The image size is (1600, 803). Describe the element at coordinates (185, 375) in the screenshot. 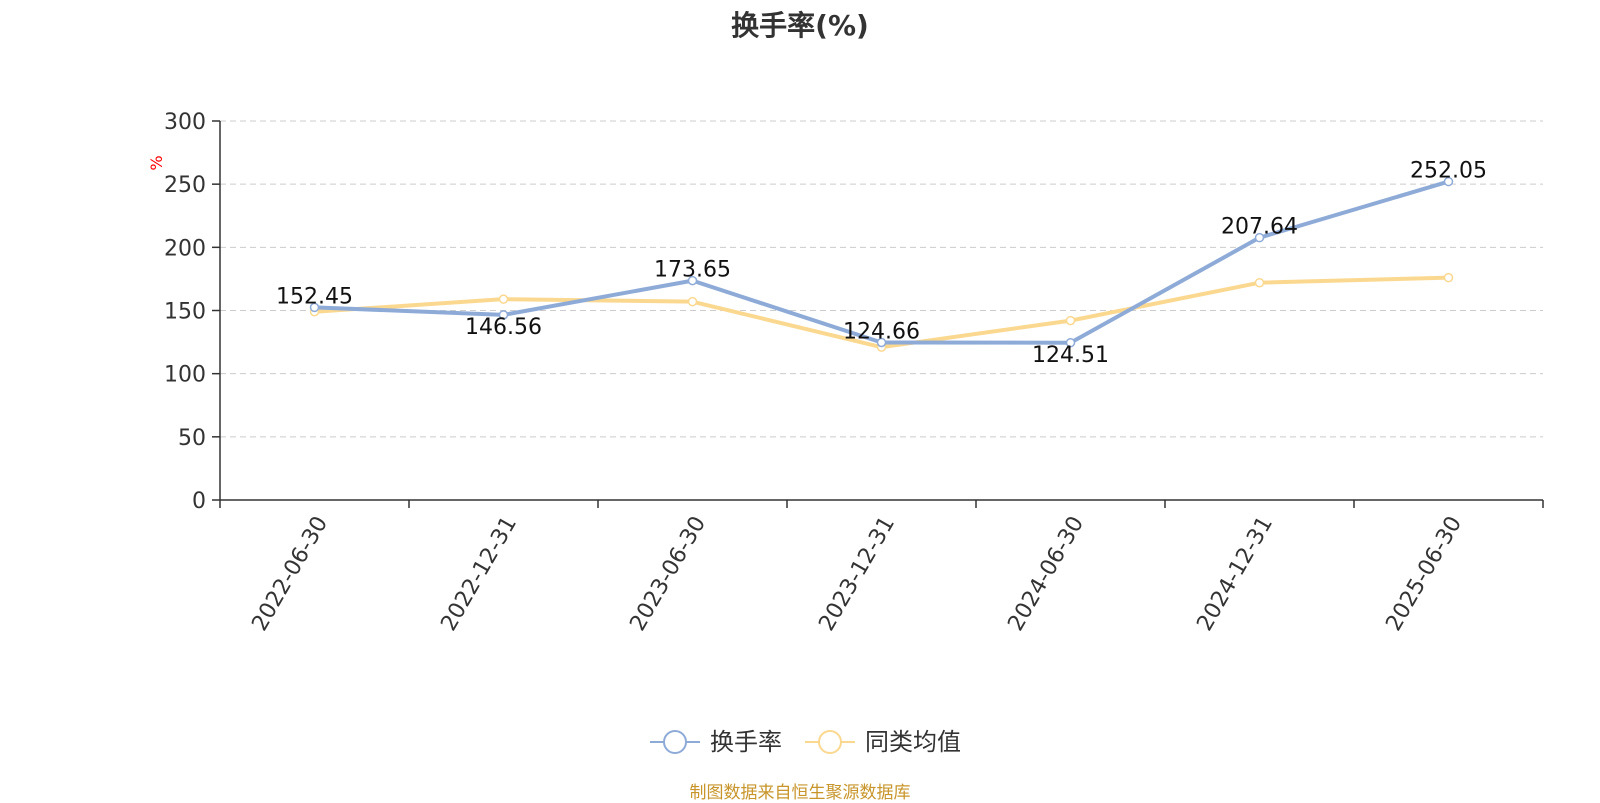

I see `y-tick-label: 100` at that location.